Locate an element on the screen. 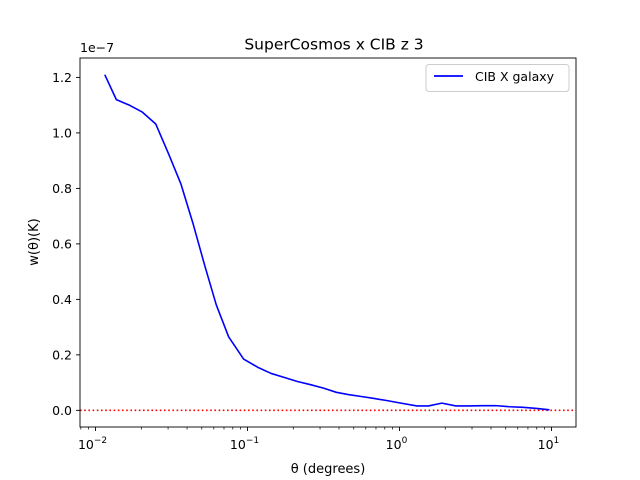  y-tick-label-0: 0.0 is located at coordinates (62, 410).